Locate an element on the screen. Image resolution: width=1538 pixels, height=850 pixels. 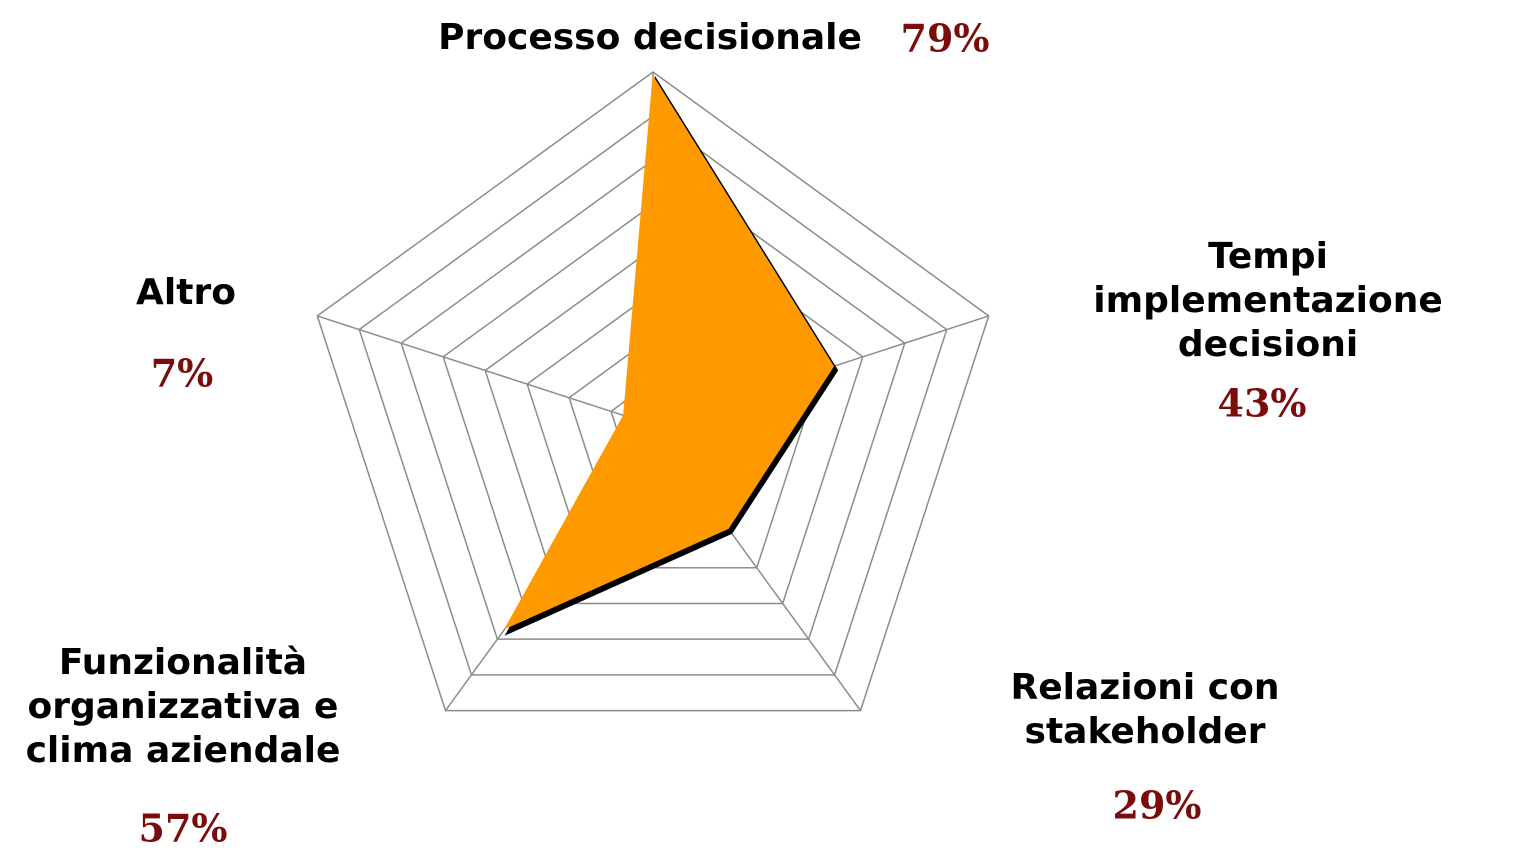
category-label: Tempi implementazione decisioni is located at coordinates (1268, 300).